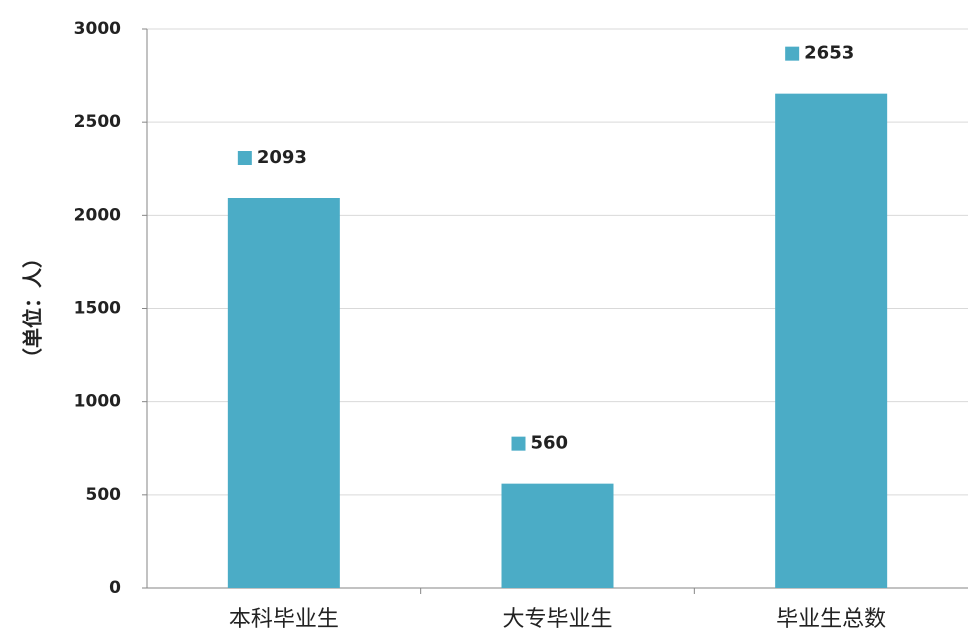 The height and width of the screenshot is (637, 971). I want to click on y-tick-label: 2500, so click(97, 122).